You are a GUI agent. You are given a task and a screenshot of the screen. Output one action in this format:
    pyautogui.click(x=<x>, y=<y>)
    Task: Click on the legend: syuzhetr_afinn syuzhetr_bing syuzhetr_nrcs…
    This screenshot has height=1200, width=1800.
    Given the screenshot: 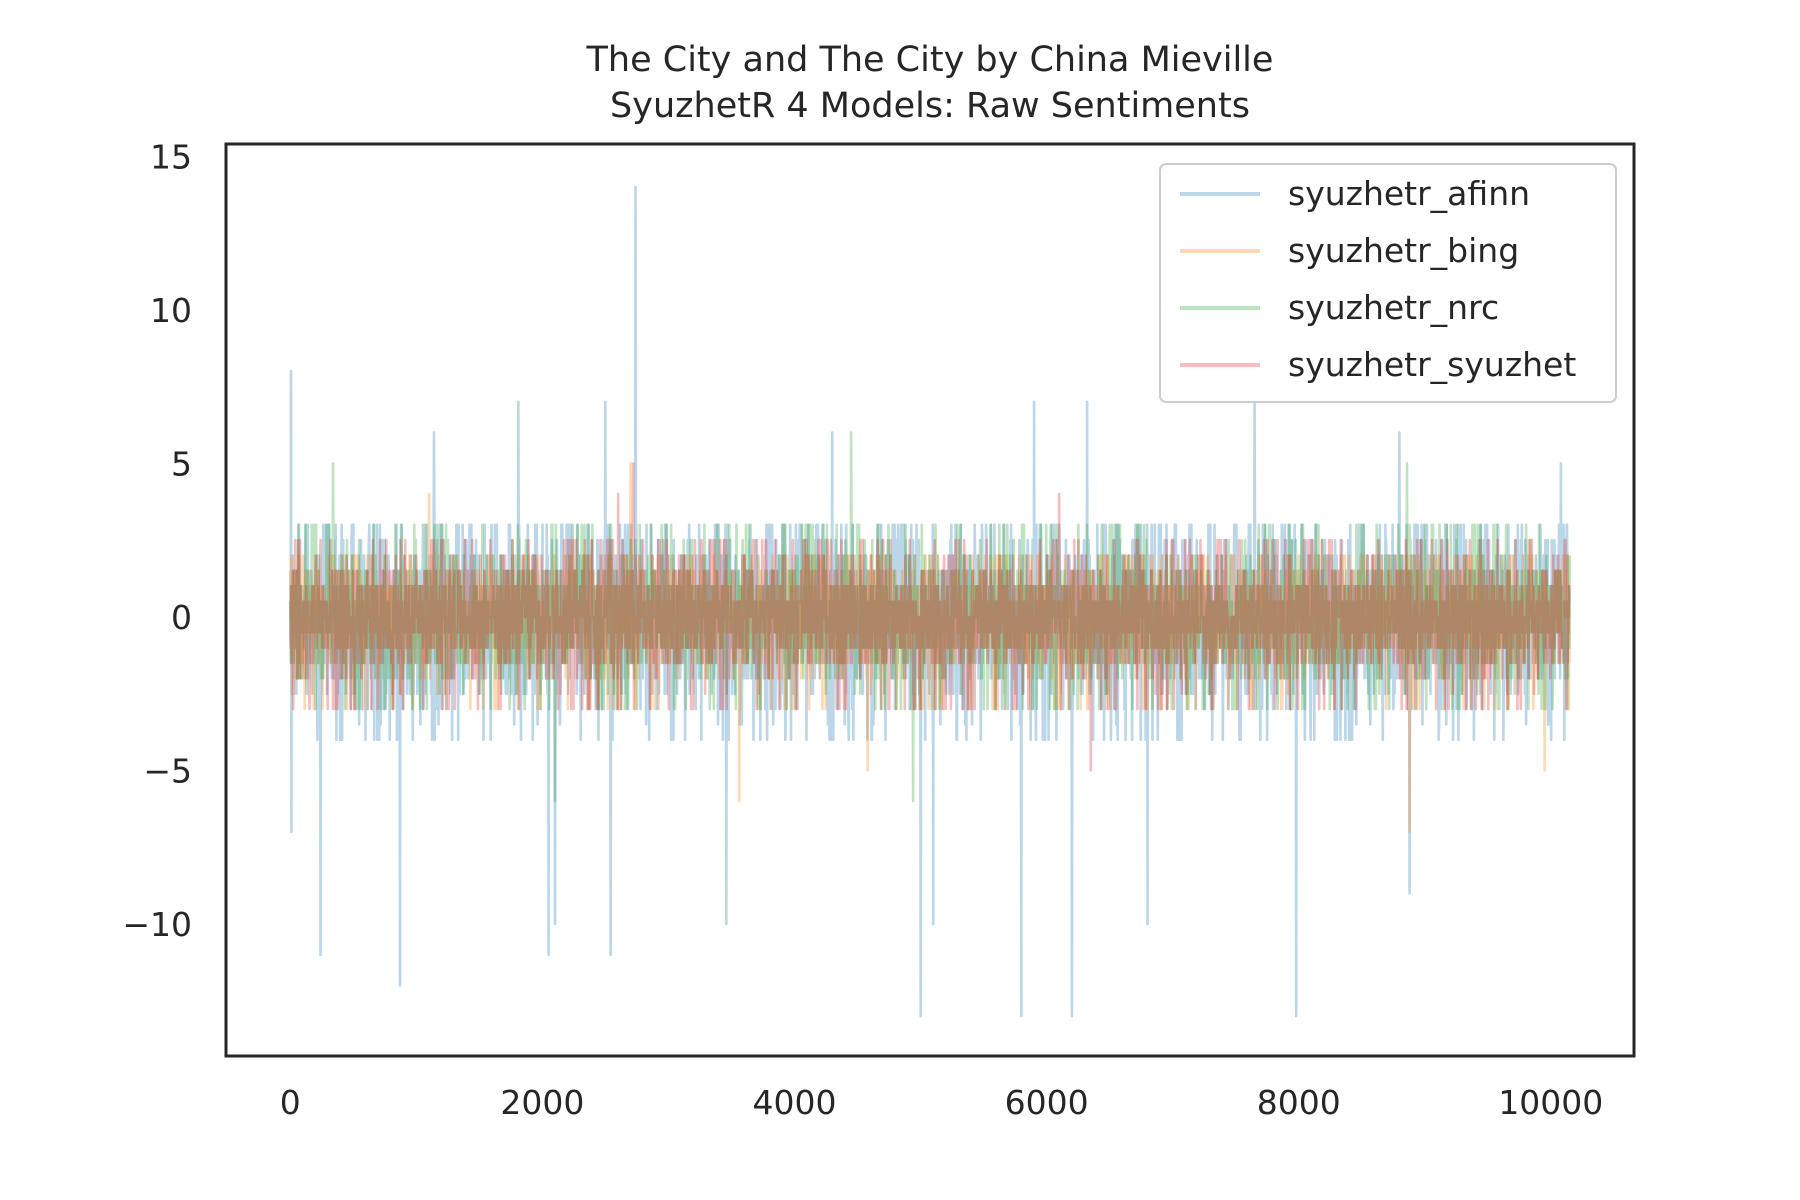 What is the action you would take?
    pyautogui.click(x=1388, y=283)
    